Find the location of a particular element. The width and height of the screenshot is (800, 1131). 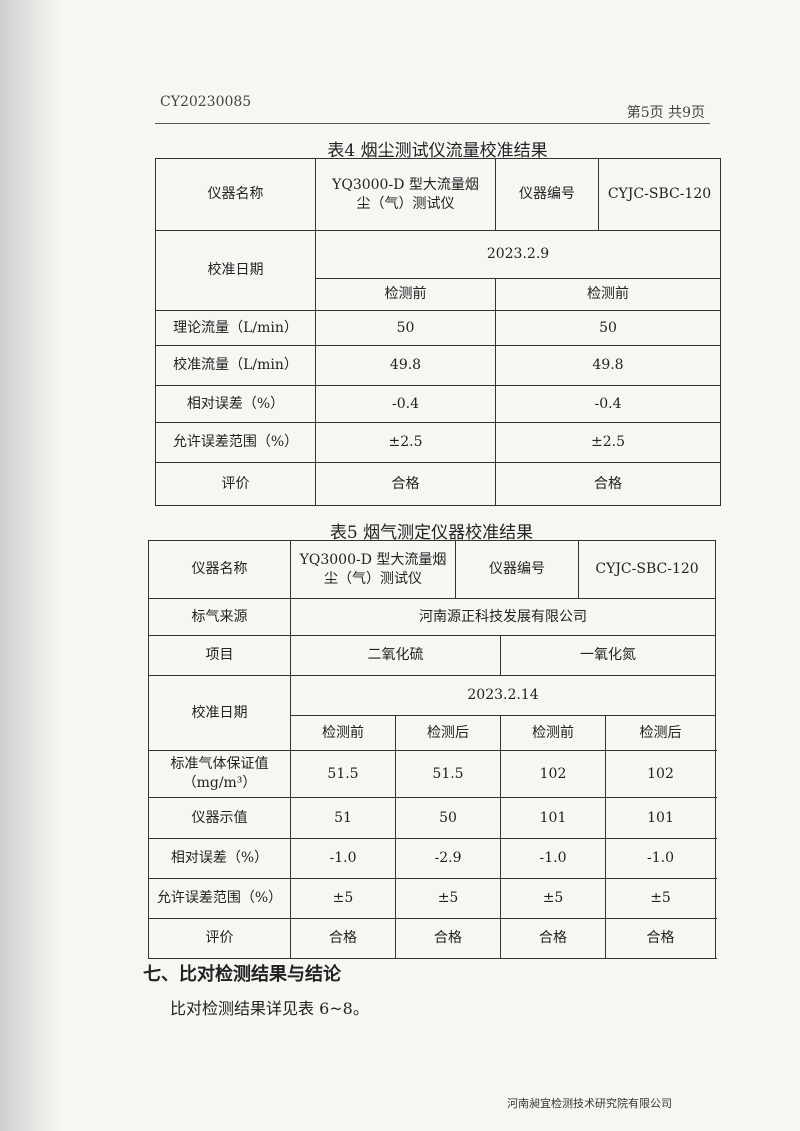

page-number: 第5页 共9页 is located at coordinates (665, 113).